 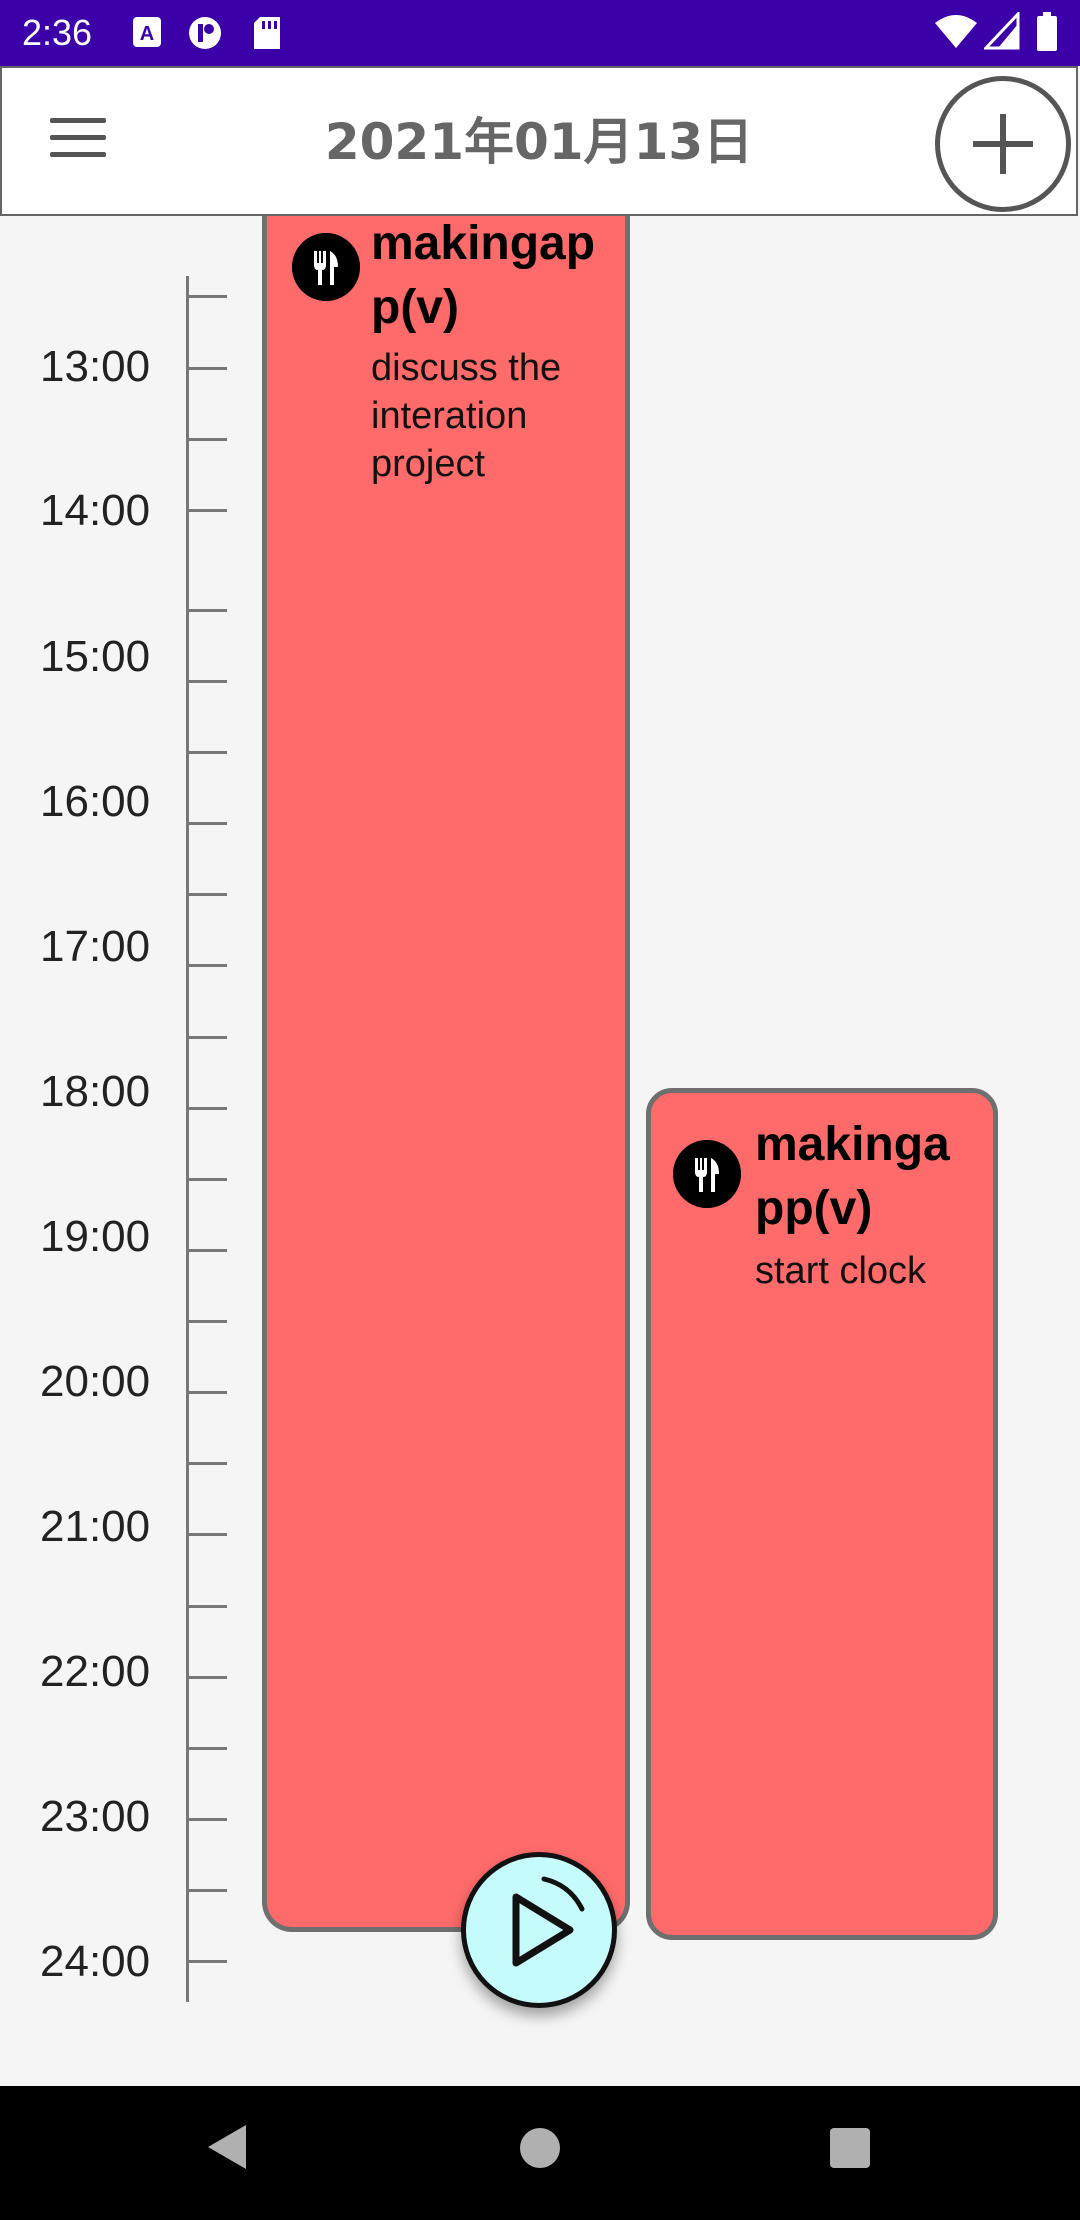 I want to click on a-notification-icon: A, so click(x=147, y=32).